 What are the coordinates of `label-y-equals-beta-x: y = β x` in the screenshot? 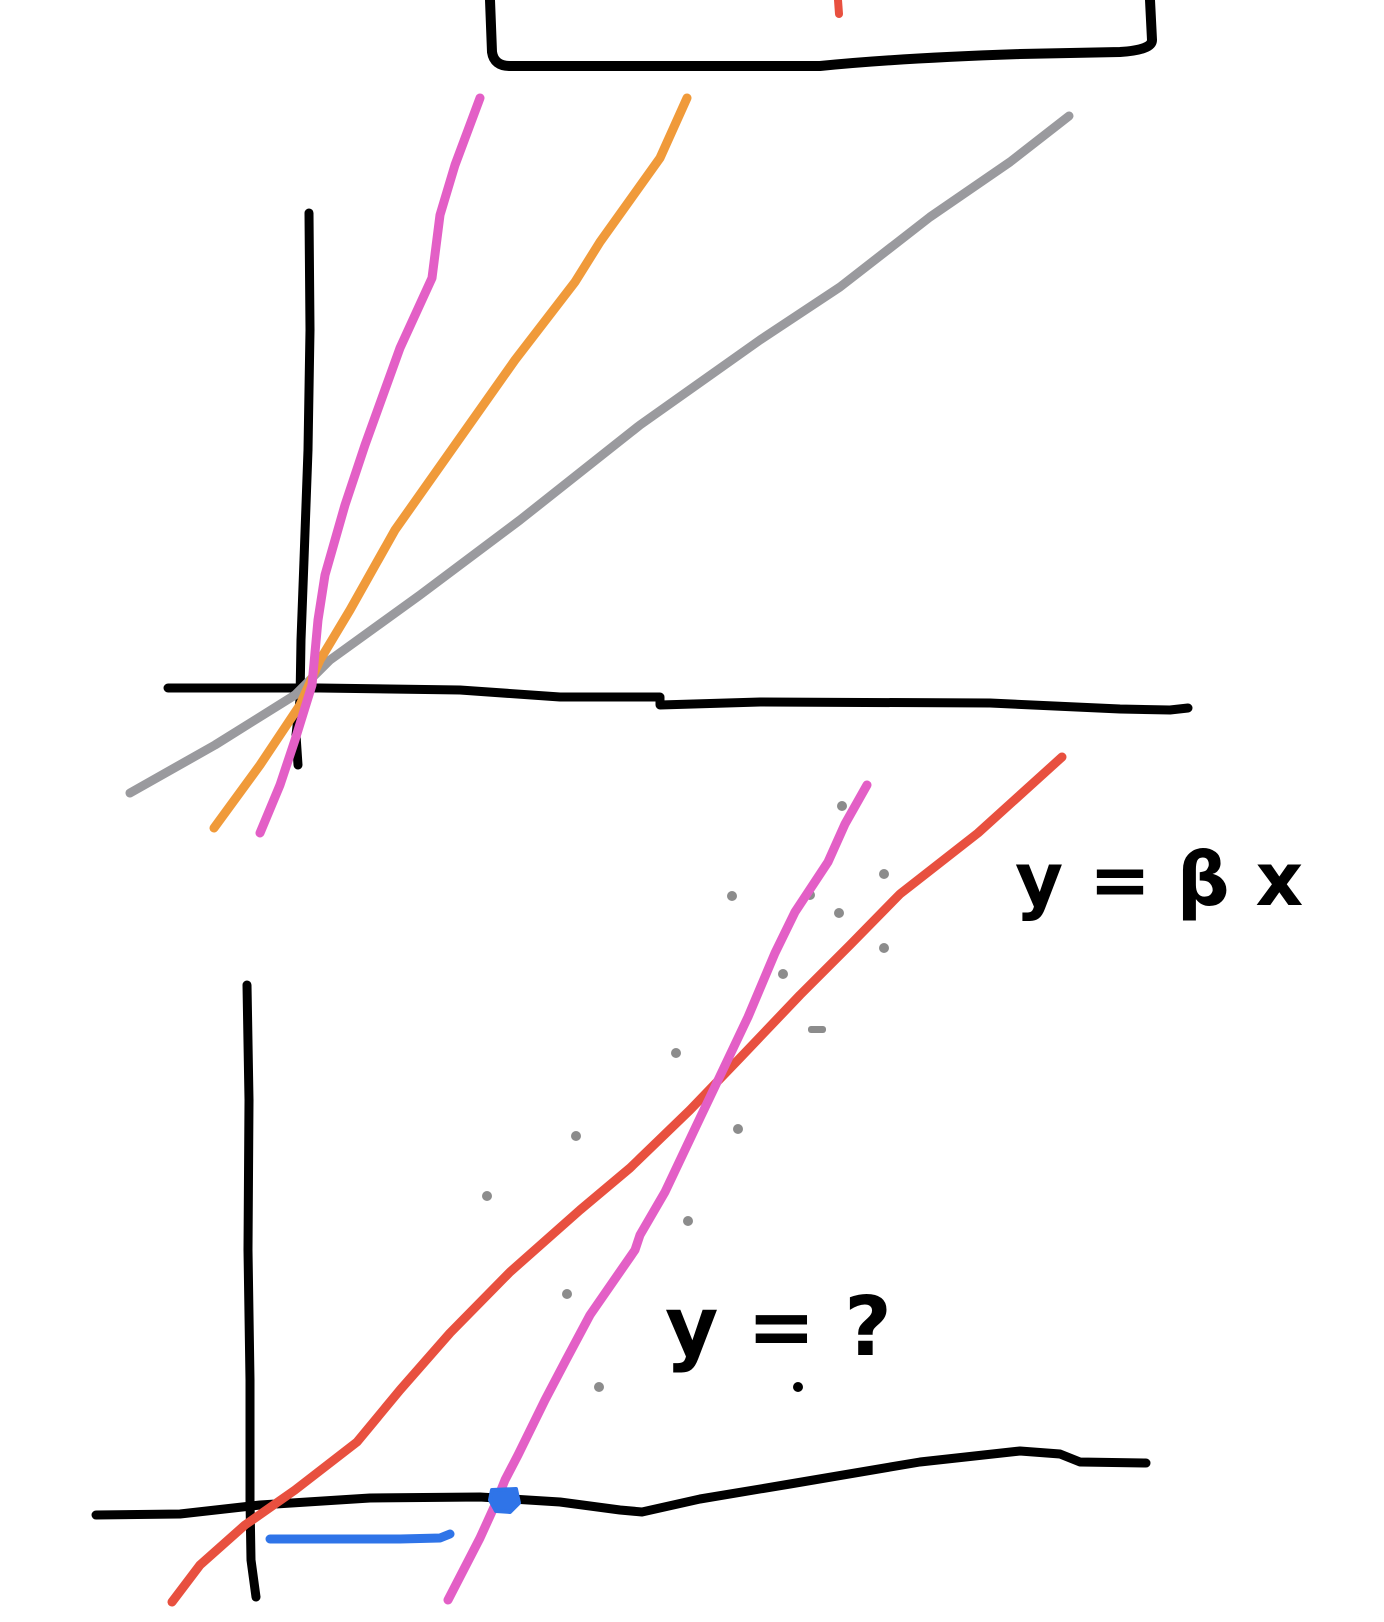 It's located at (1159, 880).